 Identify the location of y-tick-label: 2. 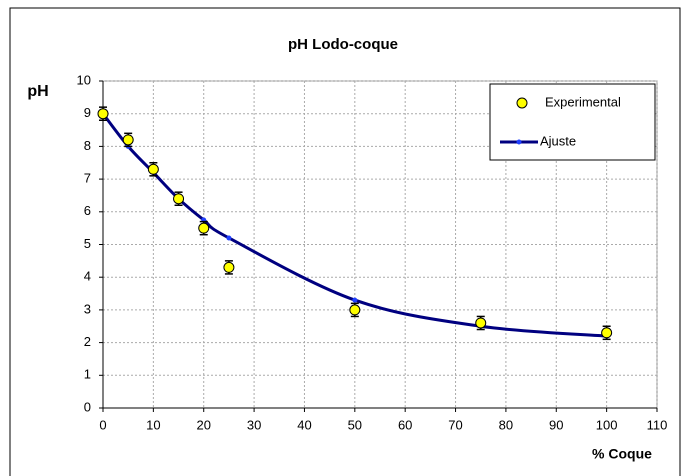
(87, 341).